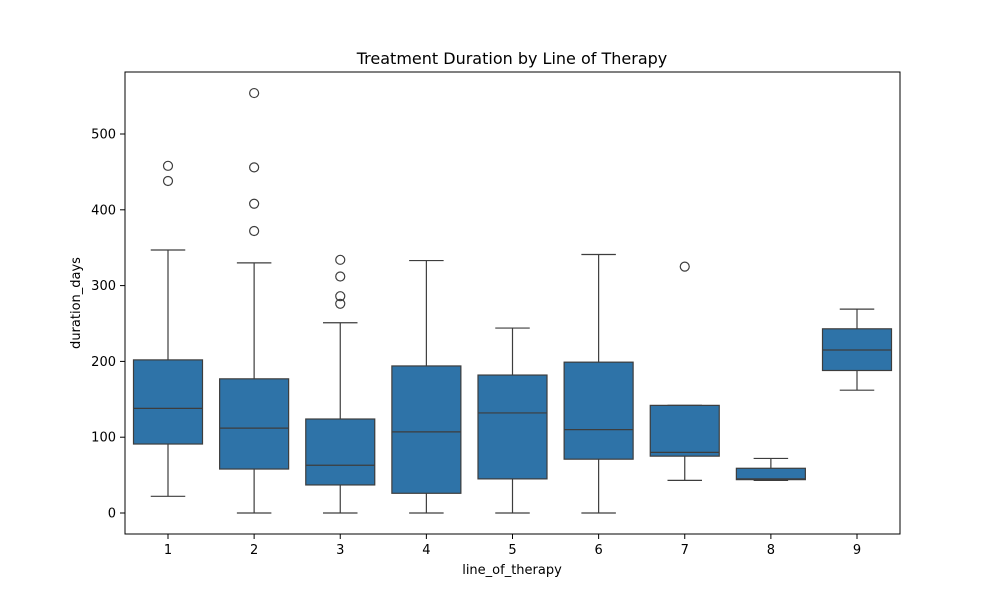  Describe the element at coordinates (108, 325) in the screenshot. I see `y-axis: 0 100 200 300 400 500` at that location.